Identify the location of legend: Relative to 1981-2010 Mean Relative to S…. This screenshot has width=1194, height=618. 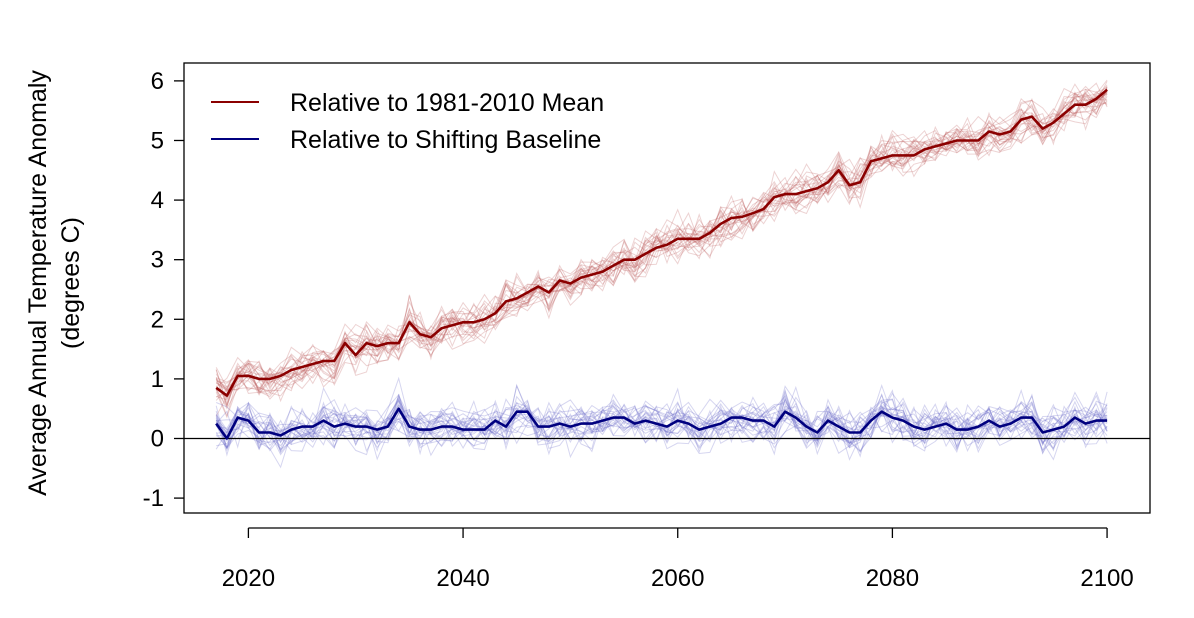
(407, 121).